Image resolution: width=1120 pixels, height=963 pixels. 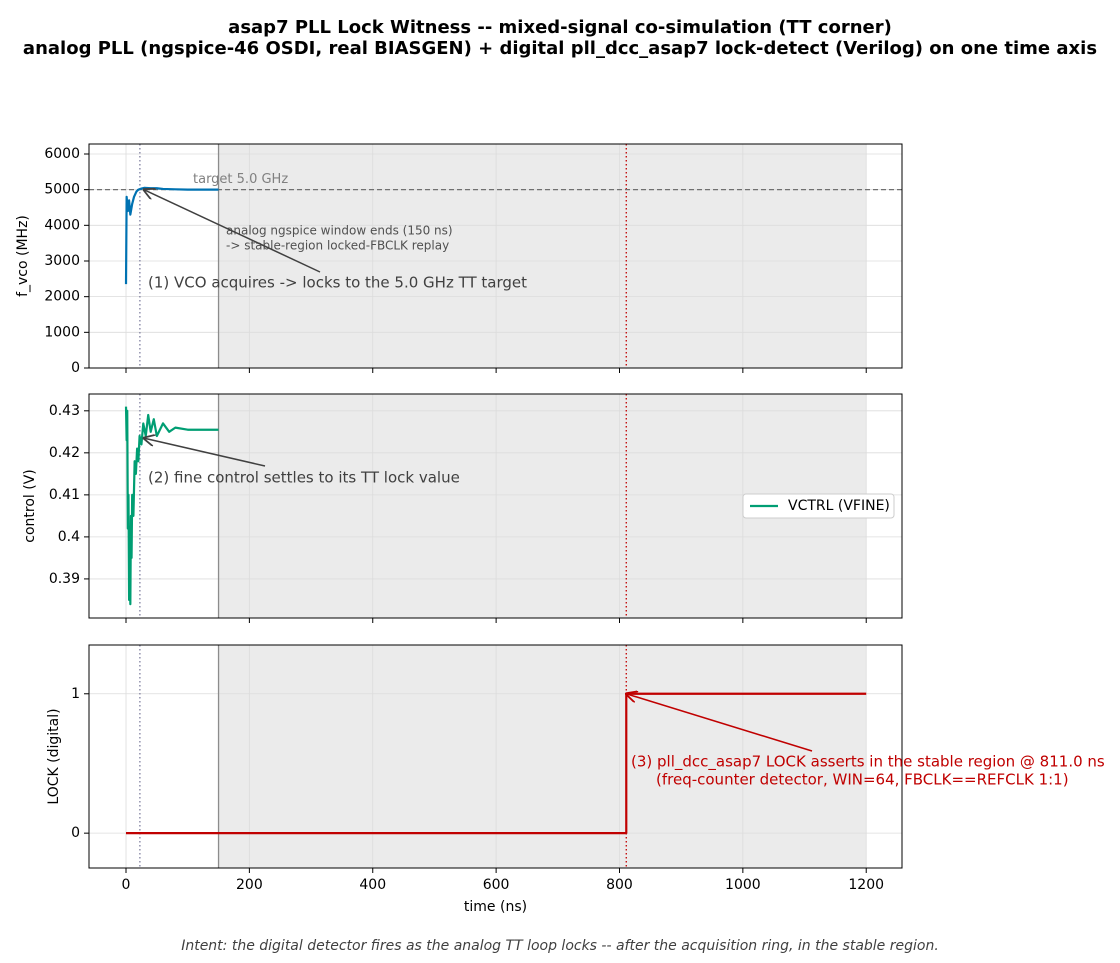 I want to click on x-tick-label: 400, so click(x=372, y=885).